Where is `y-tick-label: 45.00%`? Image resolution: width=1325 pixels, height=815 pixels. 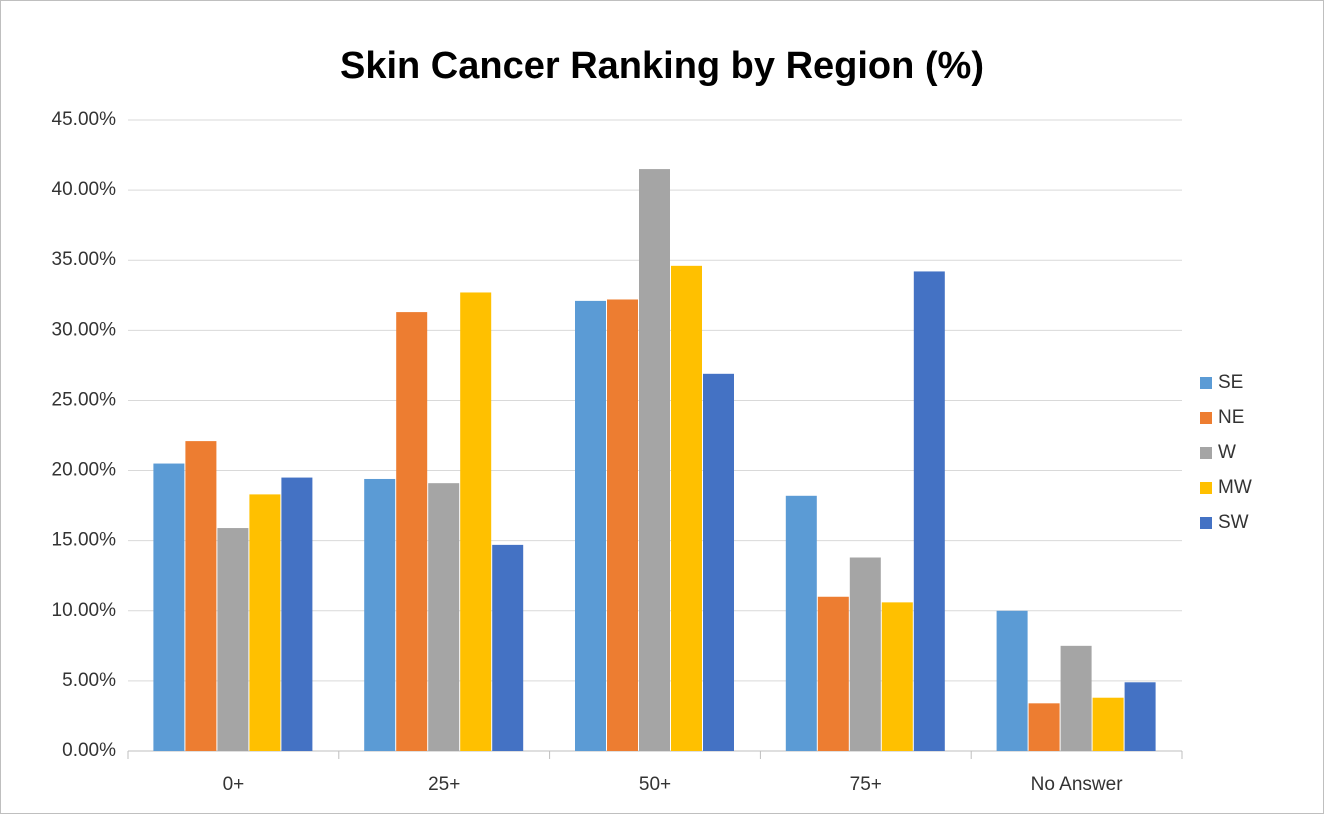
y-tick-label: 45.00% is located at coordinates (84, 119).